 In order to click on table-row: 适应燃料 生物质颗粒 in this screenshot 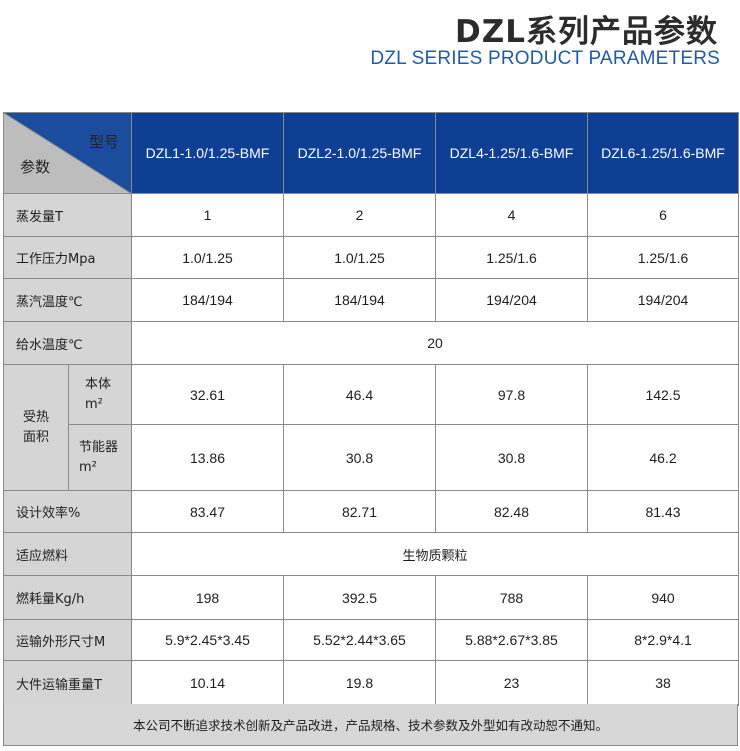, I will do `click(371, 554)`.